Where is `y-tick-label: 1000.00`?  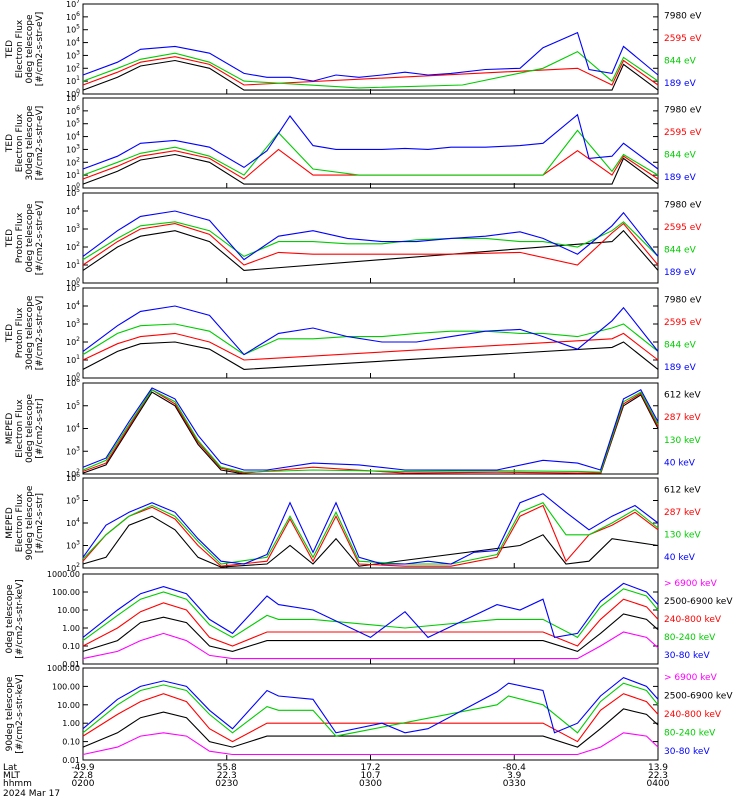
y-tick-label: 1000.00 is located at coordinates (63, 668).